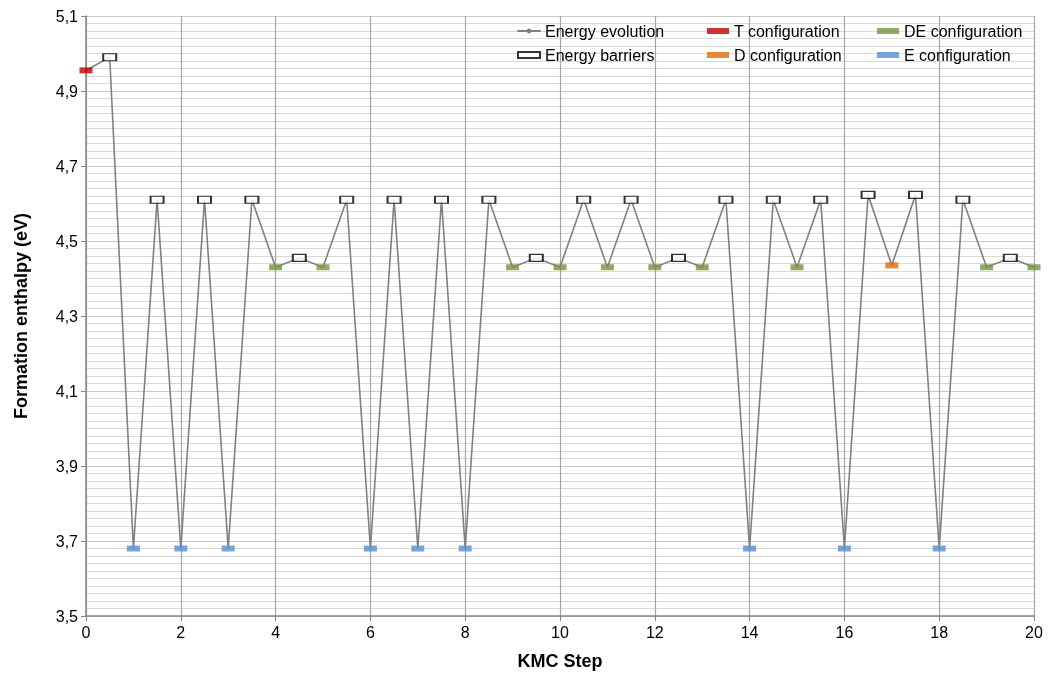 The height and width of the screenshot is (692, 1048). Describe the element at coordinates (600, 55) in the screenshot. I see `legend-label: Energy barriers` at that location.